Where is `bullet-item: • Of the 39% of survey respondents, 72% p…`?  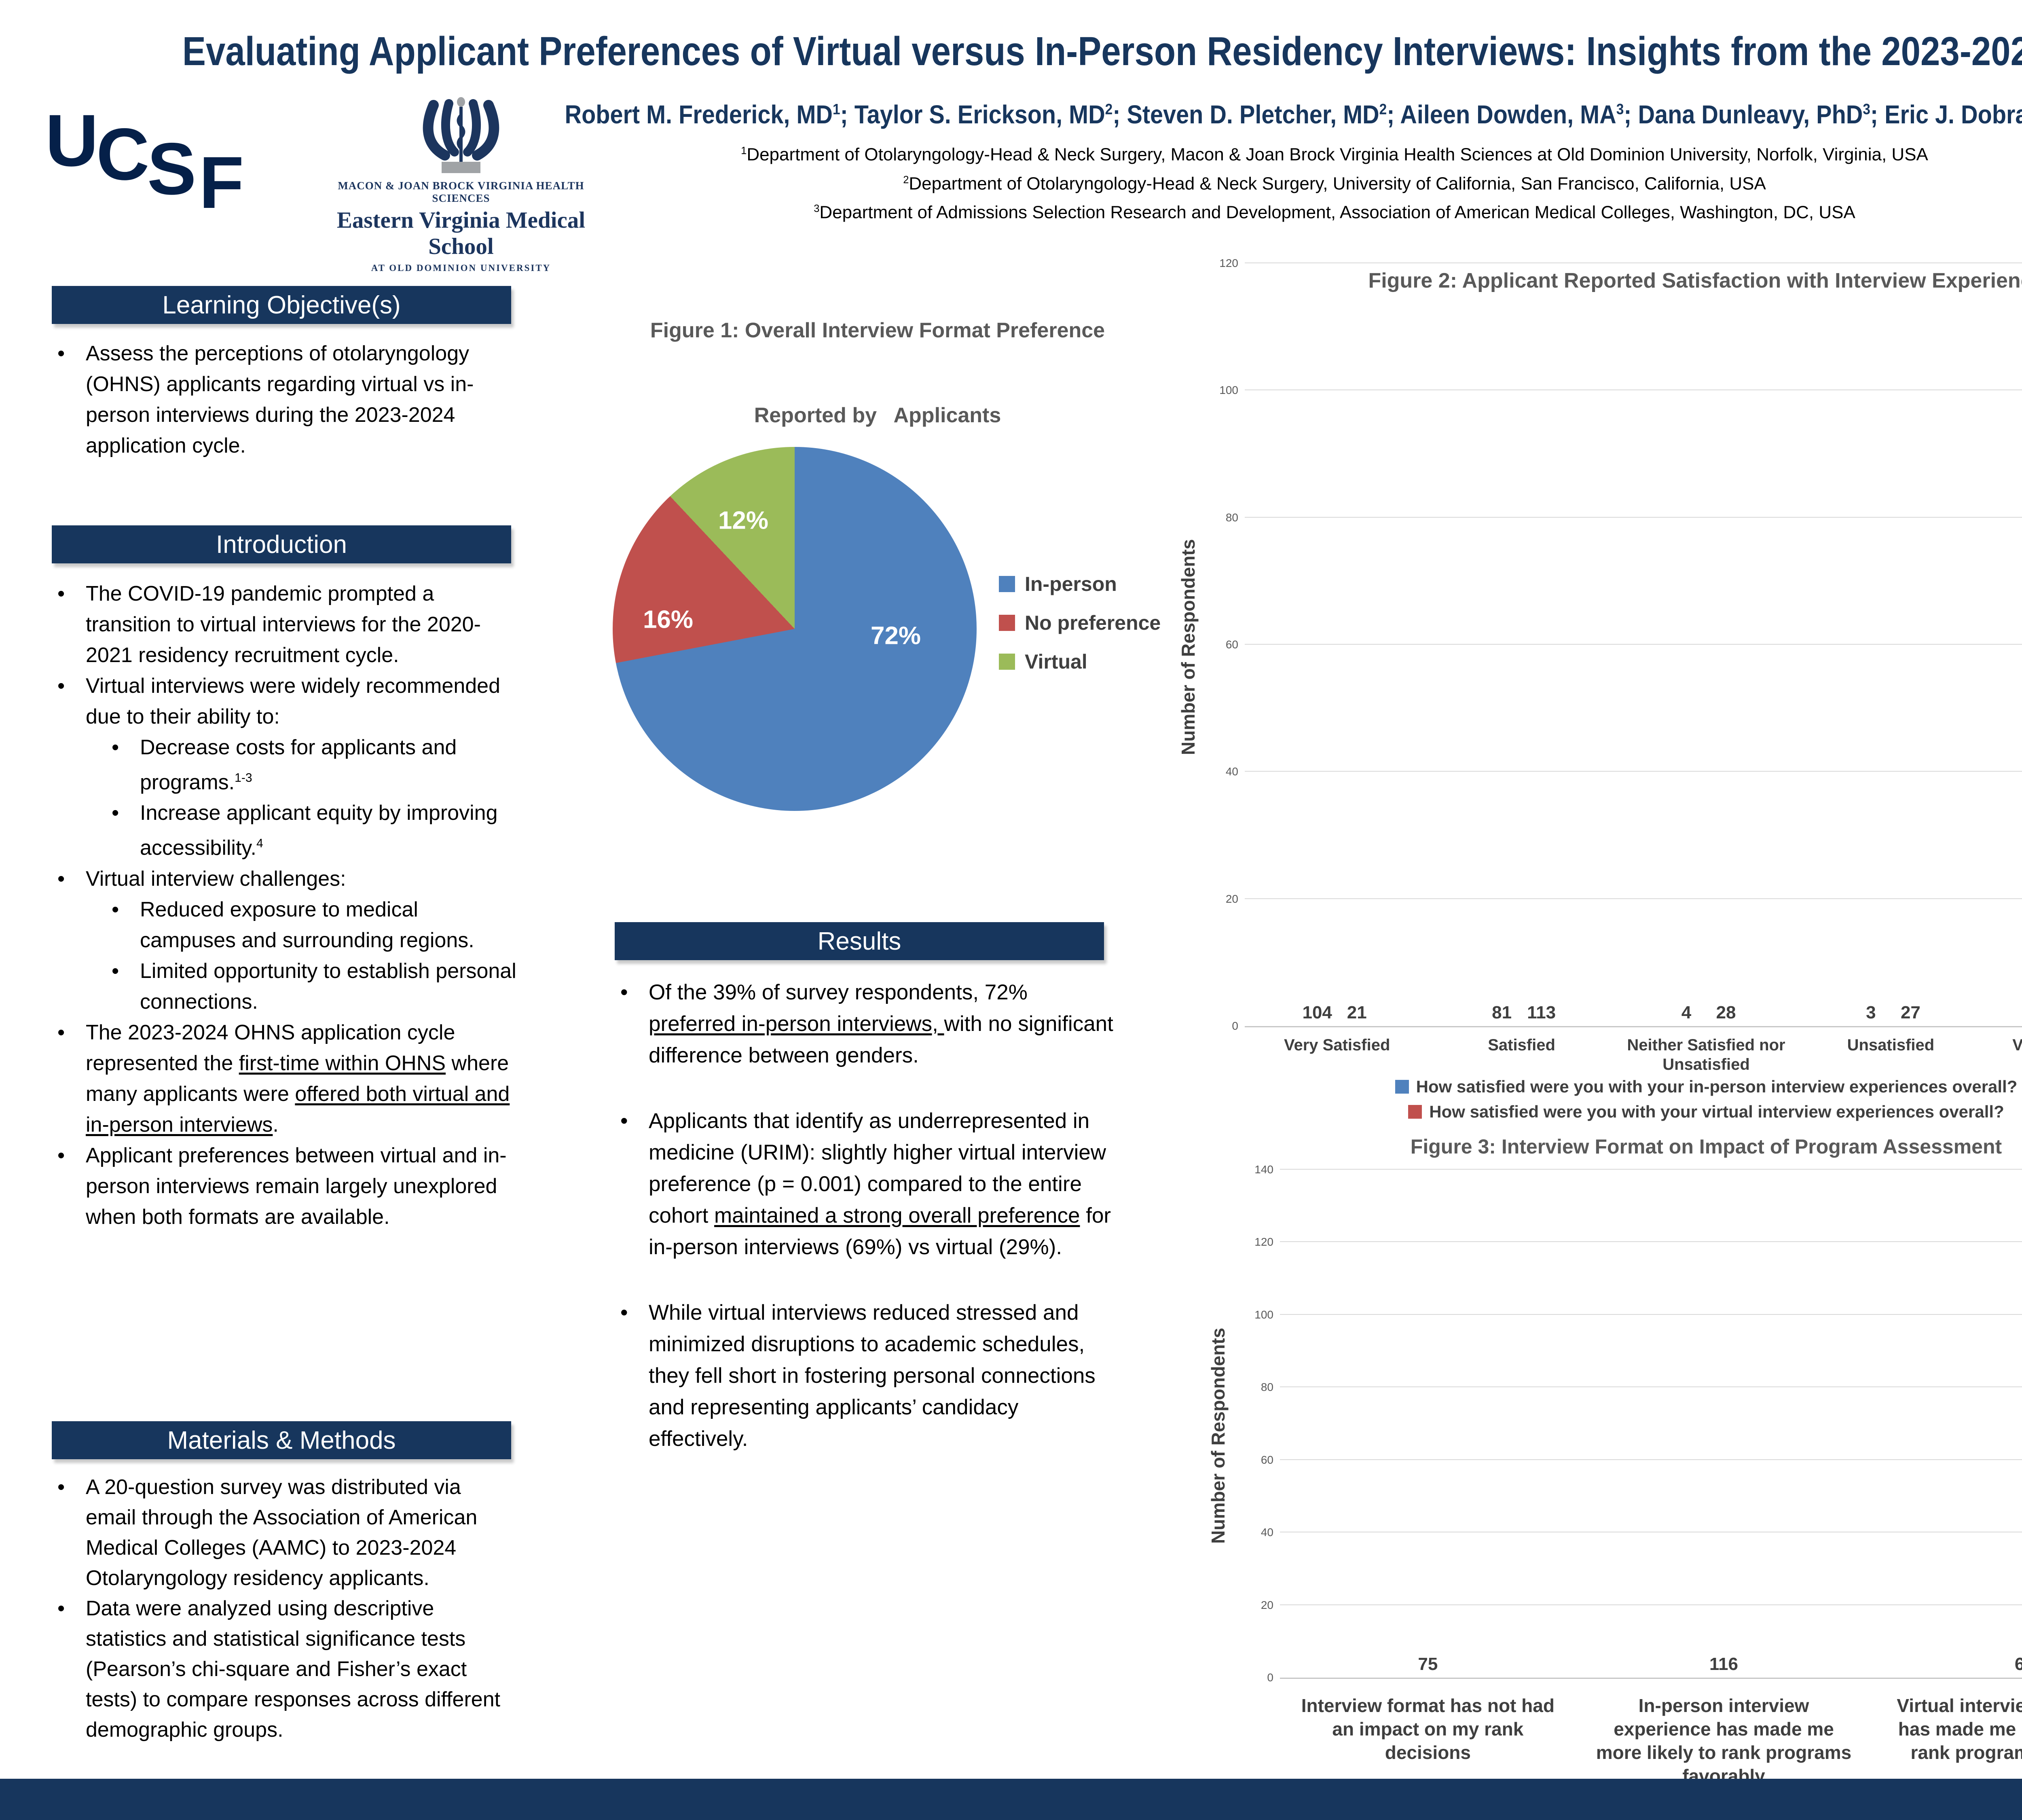 bullet-item: • Of the 39% of survey respondents, 72% p… is located at coordinates (864, 1024).